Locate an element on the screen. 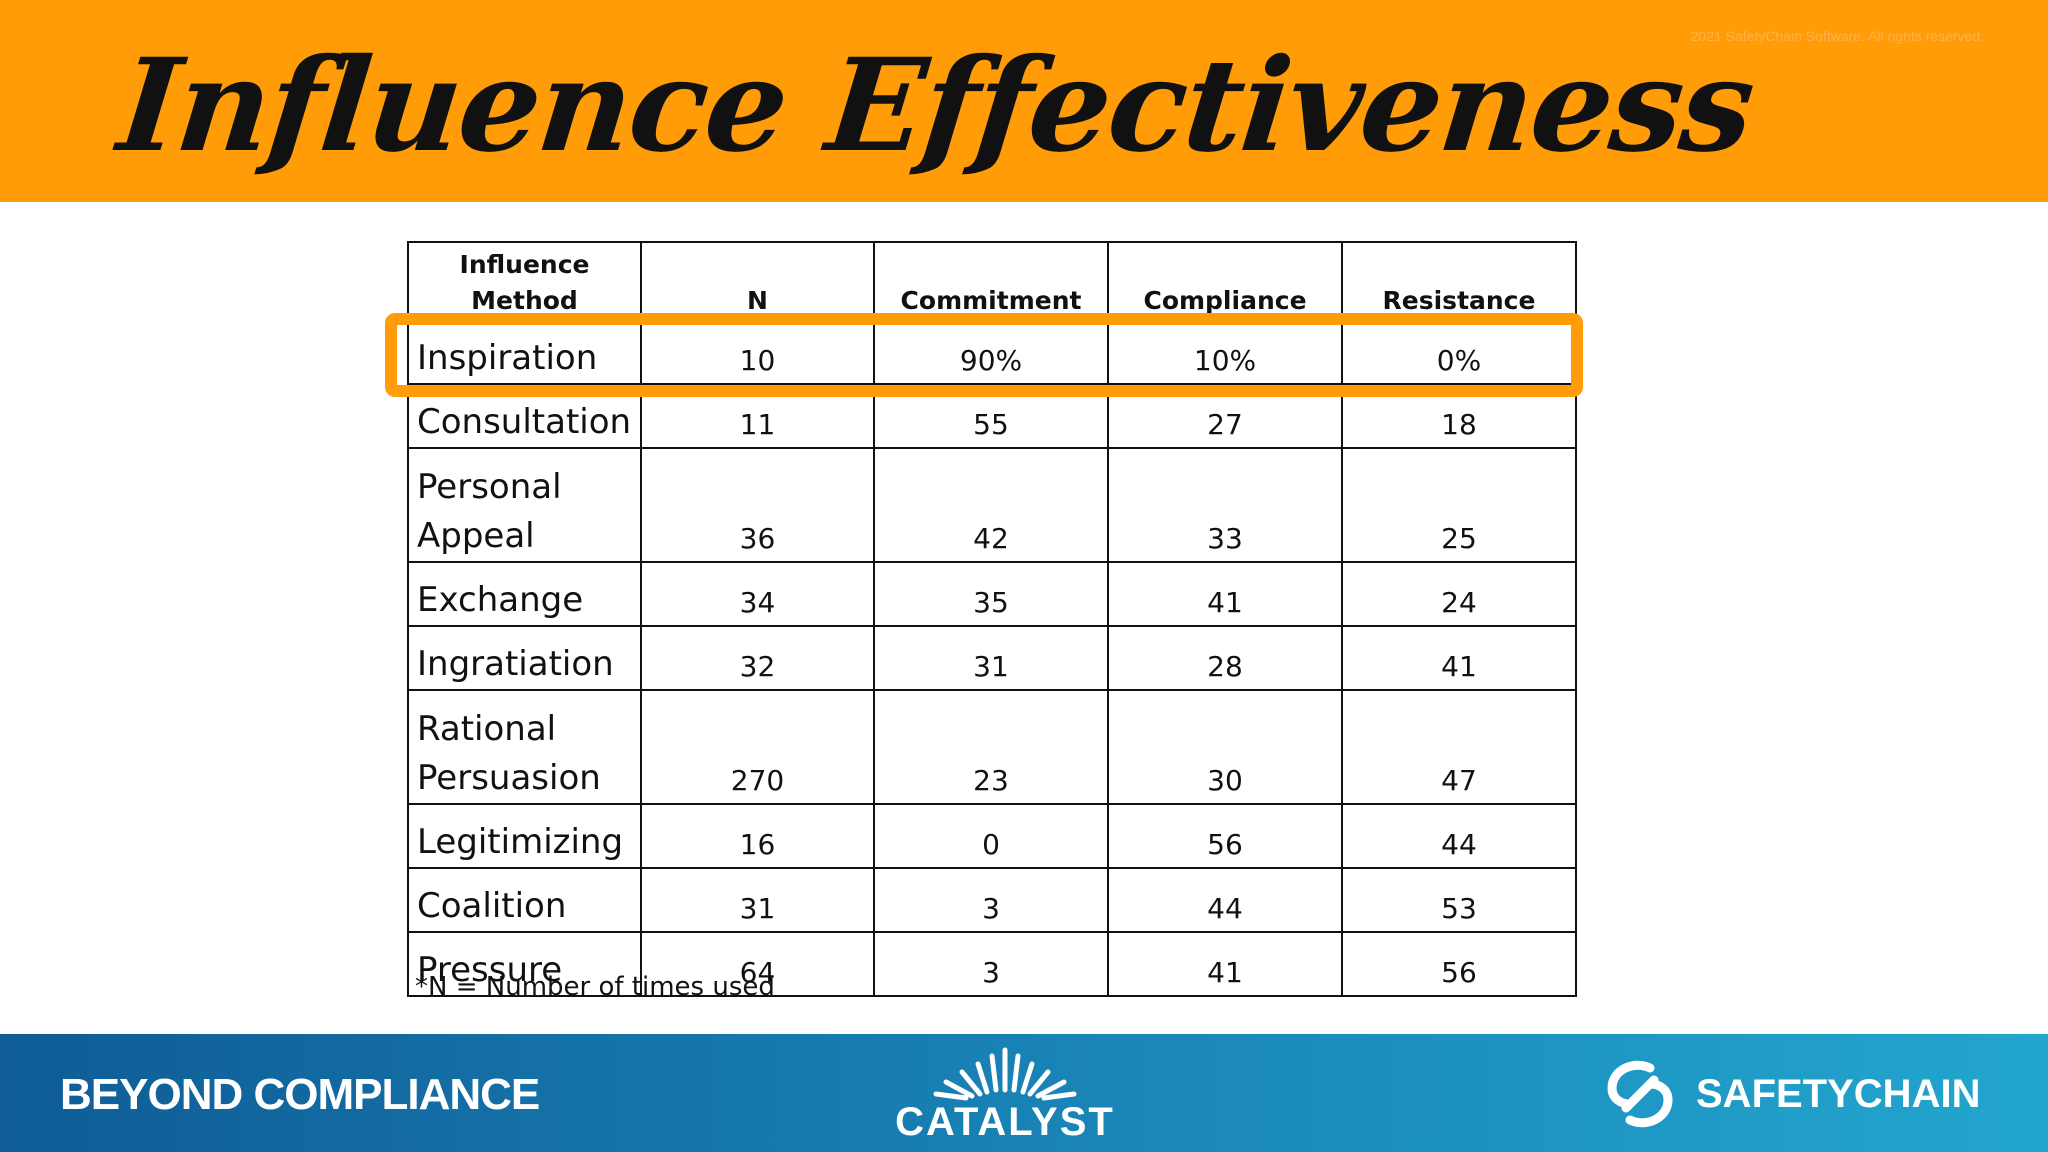 This screenshot has width=2048, height=1152. table-row: Personal Appeal 36 42 33 25 is located at coordinates (992, 505).